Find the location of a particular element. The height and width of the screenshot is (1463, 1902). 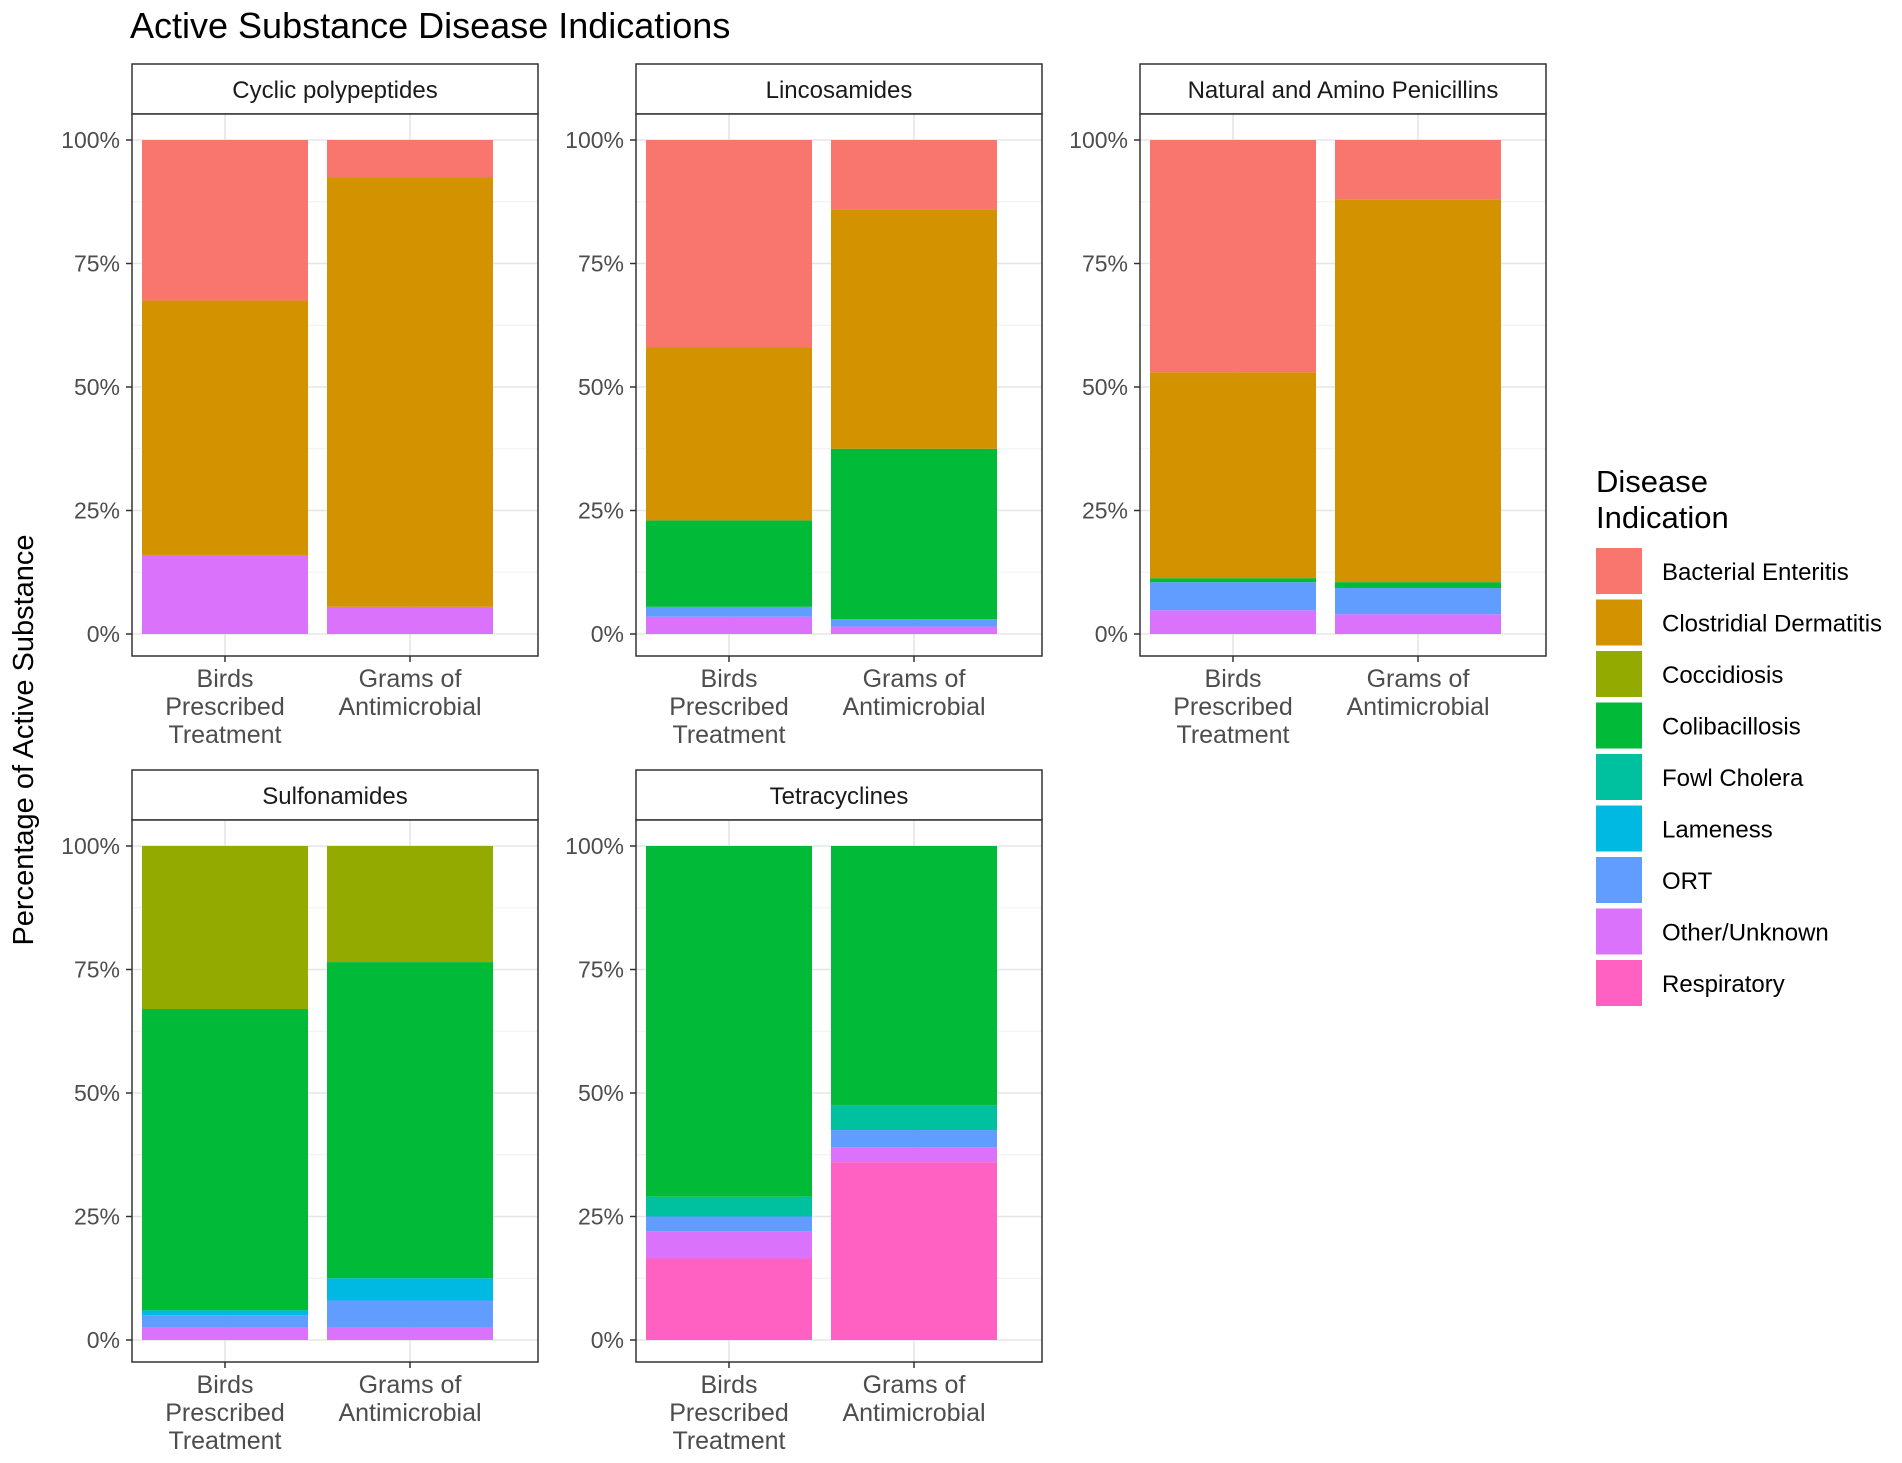

legend-item-coccidiosis: Coccidiosis is located at coordinates (1689, 674).